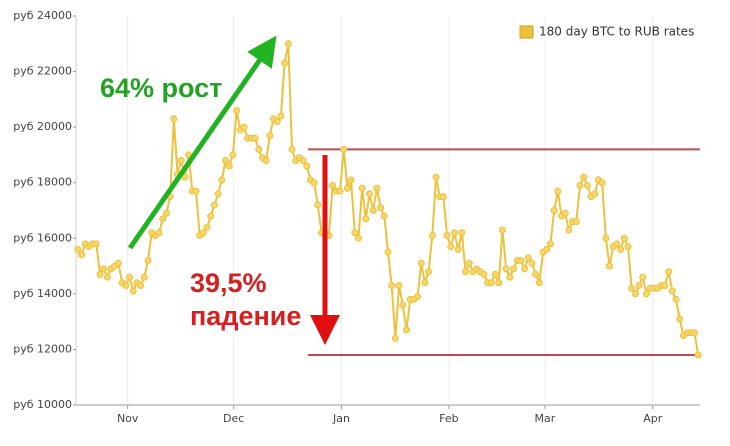 The height and width of the screenshot is (446, 730). Describe the element at coordinates (42, 71) in the screenshot. I see `y-tick-label: руб 22000` at that location.